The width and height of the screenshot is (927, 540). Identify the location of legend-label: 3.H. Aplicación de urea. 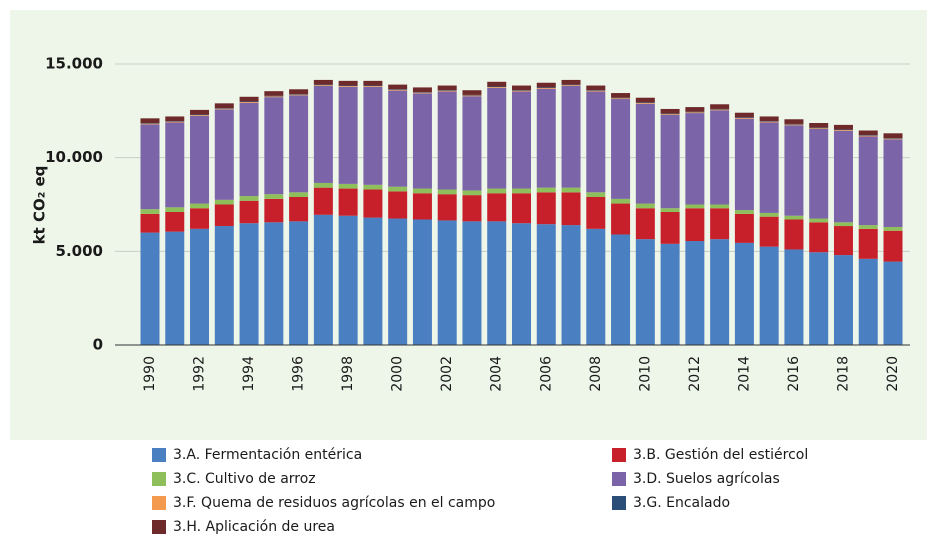
(254, 527).